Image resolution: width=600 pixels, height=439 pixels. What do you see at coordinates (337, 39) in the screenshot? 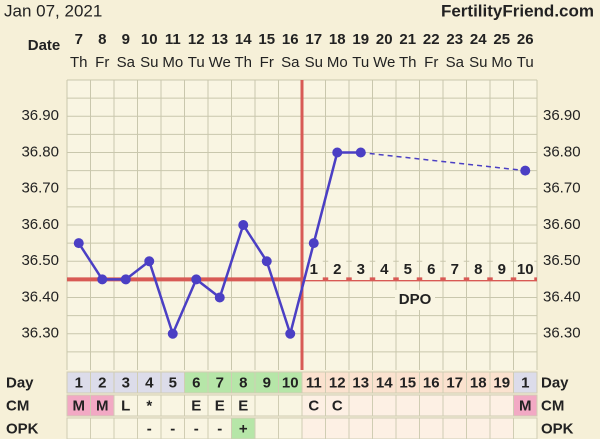
I see `x-tick-label: 18` at bounding box center [337, 39].